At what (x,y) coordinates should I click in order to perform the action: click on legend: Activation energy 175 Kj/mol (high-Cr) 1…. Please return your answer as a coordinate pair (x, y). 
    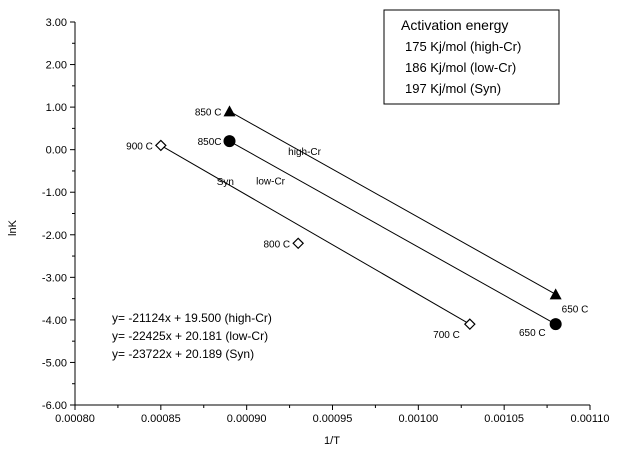
    Looking at the image, I should click on (471, 57).